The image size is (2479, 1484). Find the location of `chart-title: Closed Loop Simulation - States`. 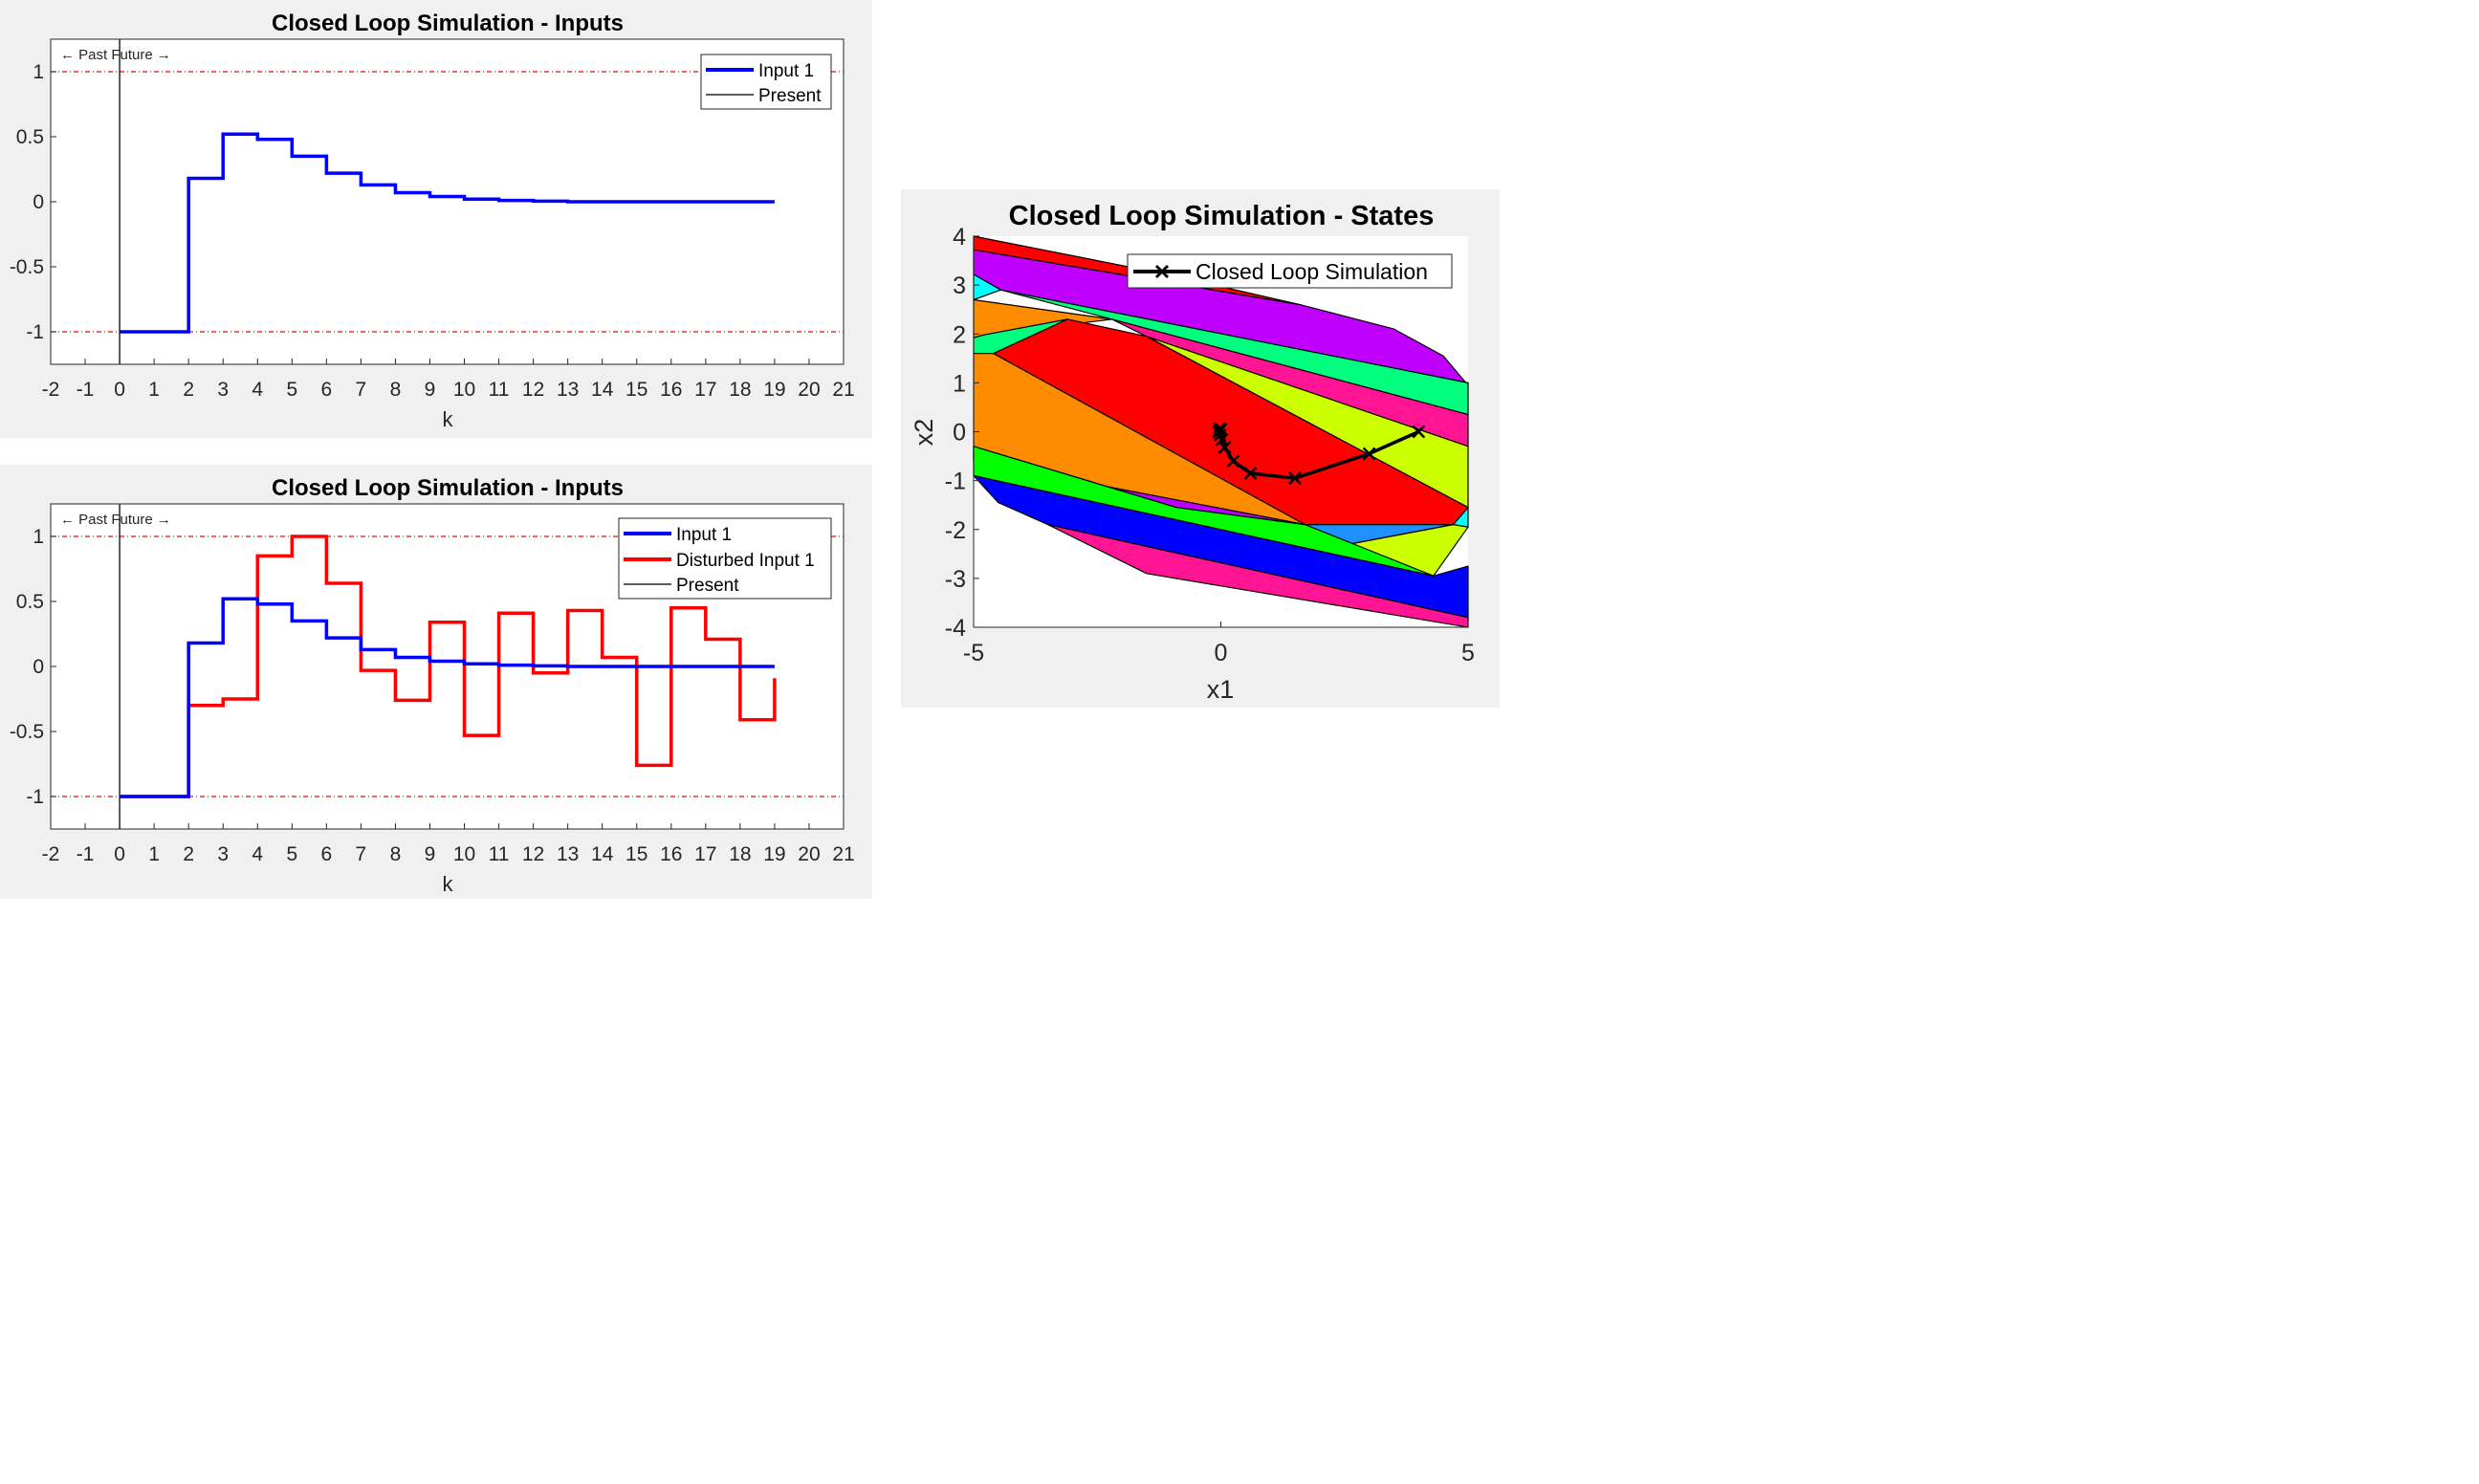

chart-title: Closed Loop Simulation - States is located at coordinates (1222, 216).